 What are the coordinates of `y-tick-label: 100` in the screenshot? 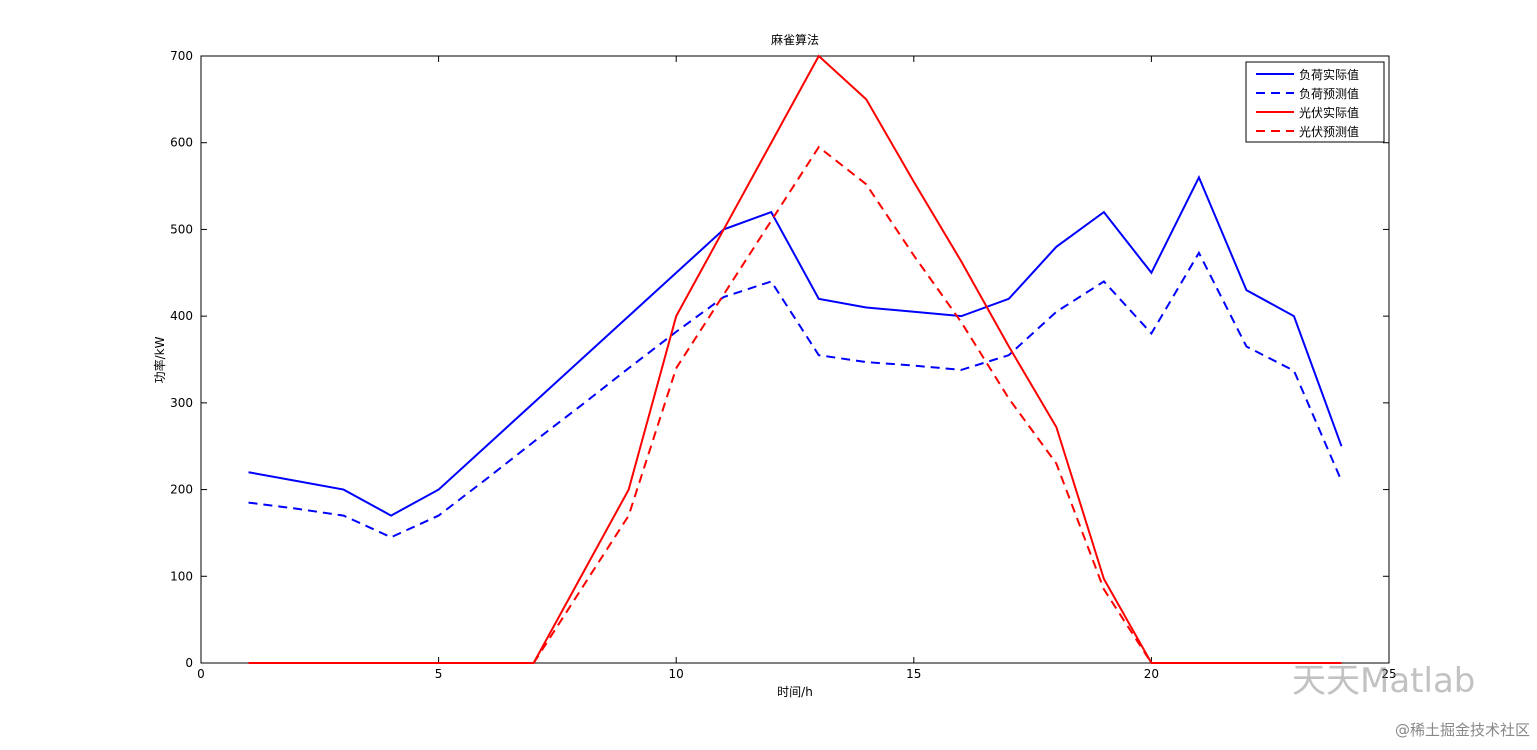 It's located at (181, 576).